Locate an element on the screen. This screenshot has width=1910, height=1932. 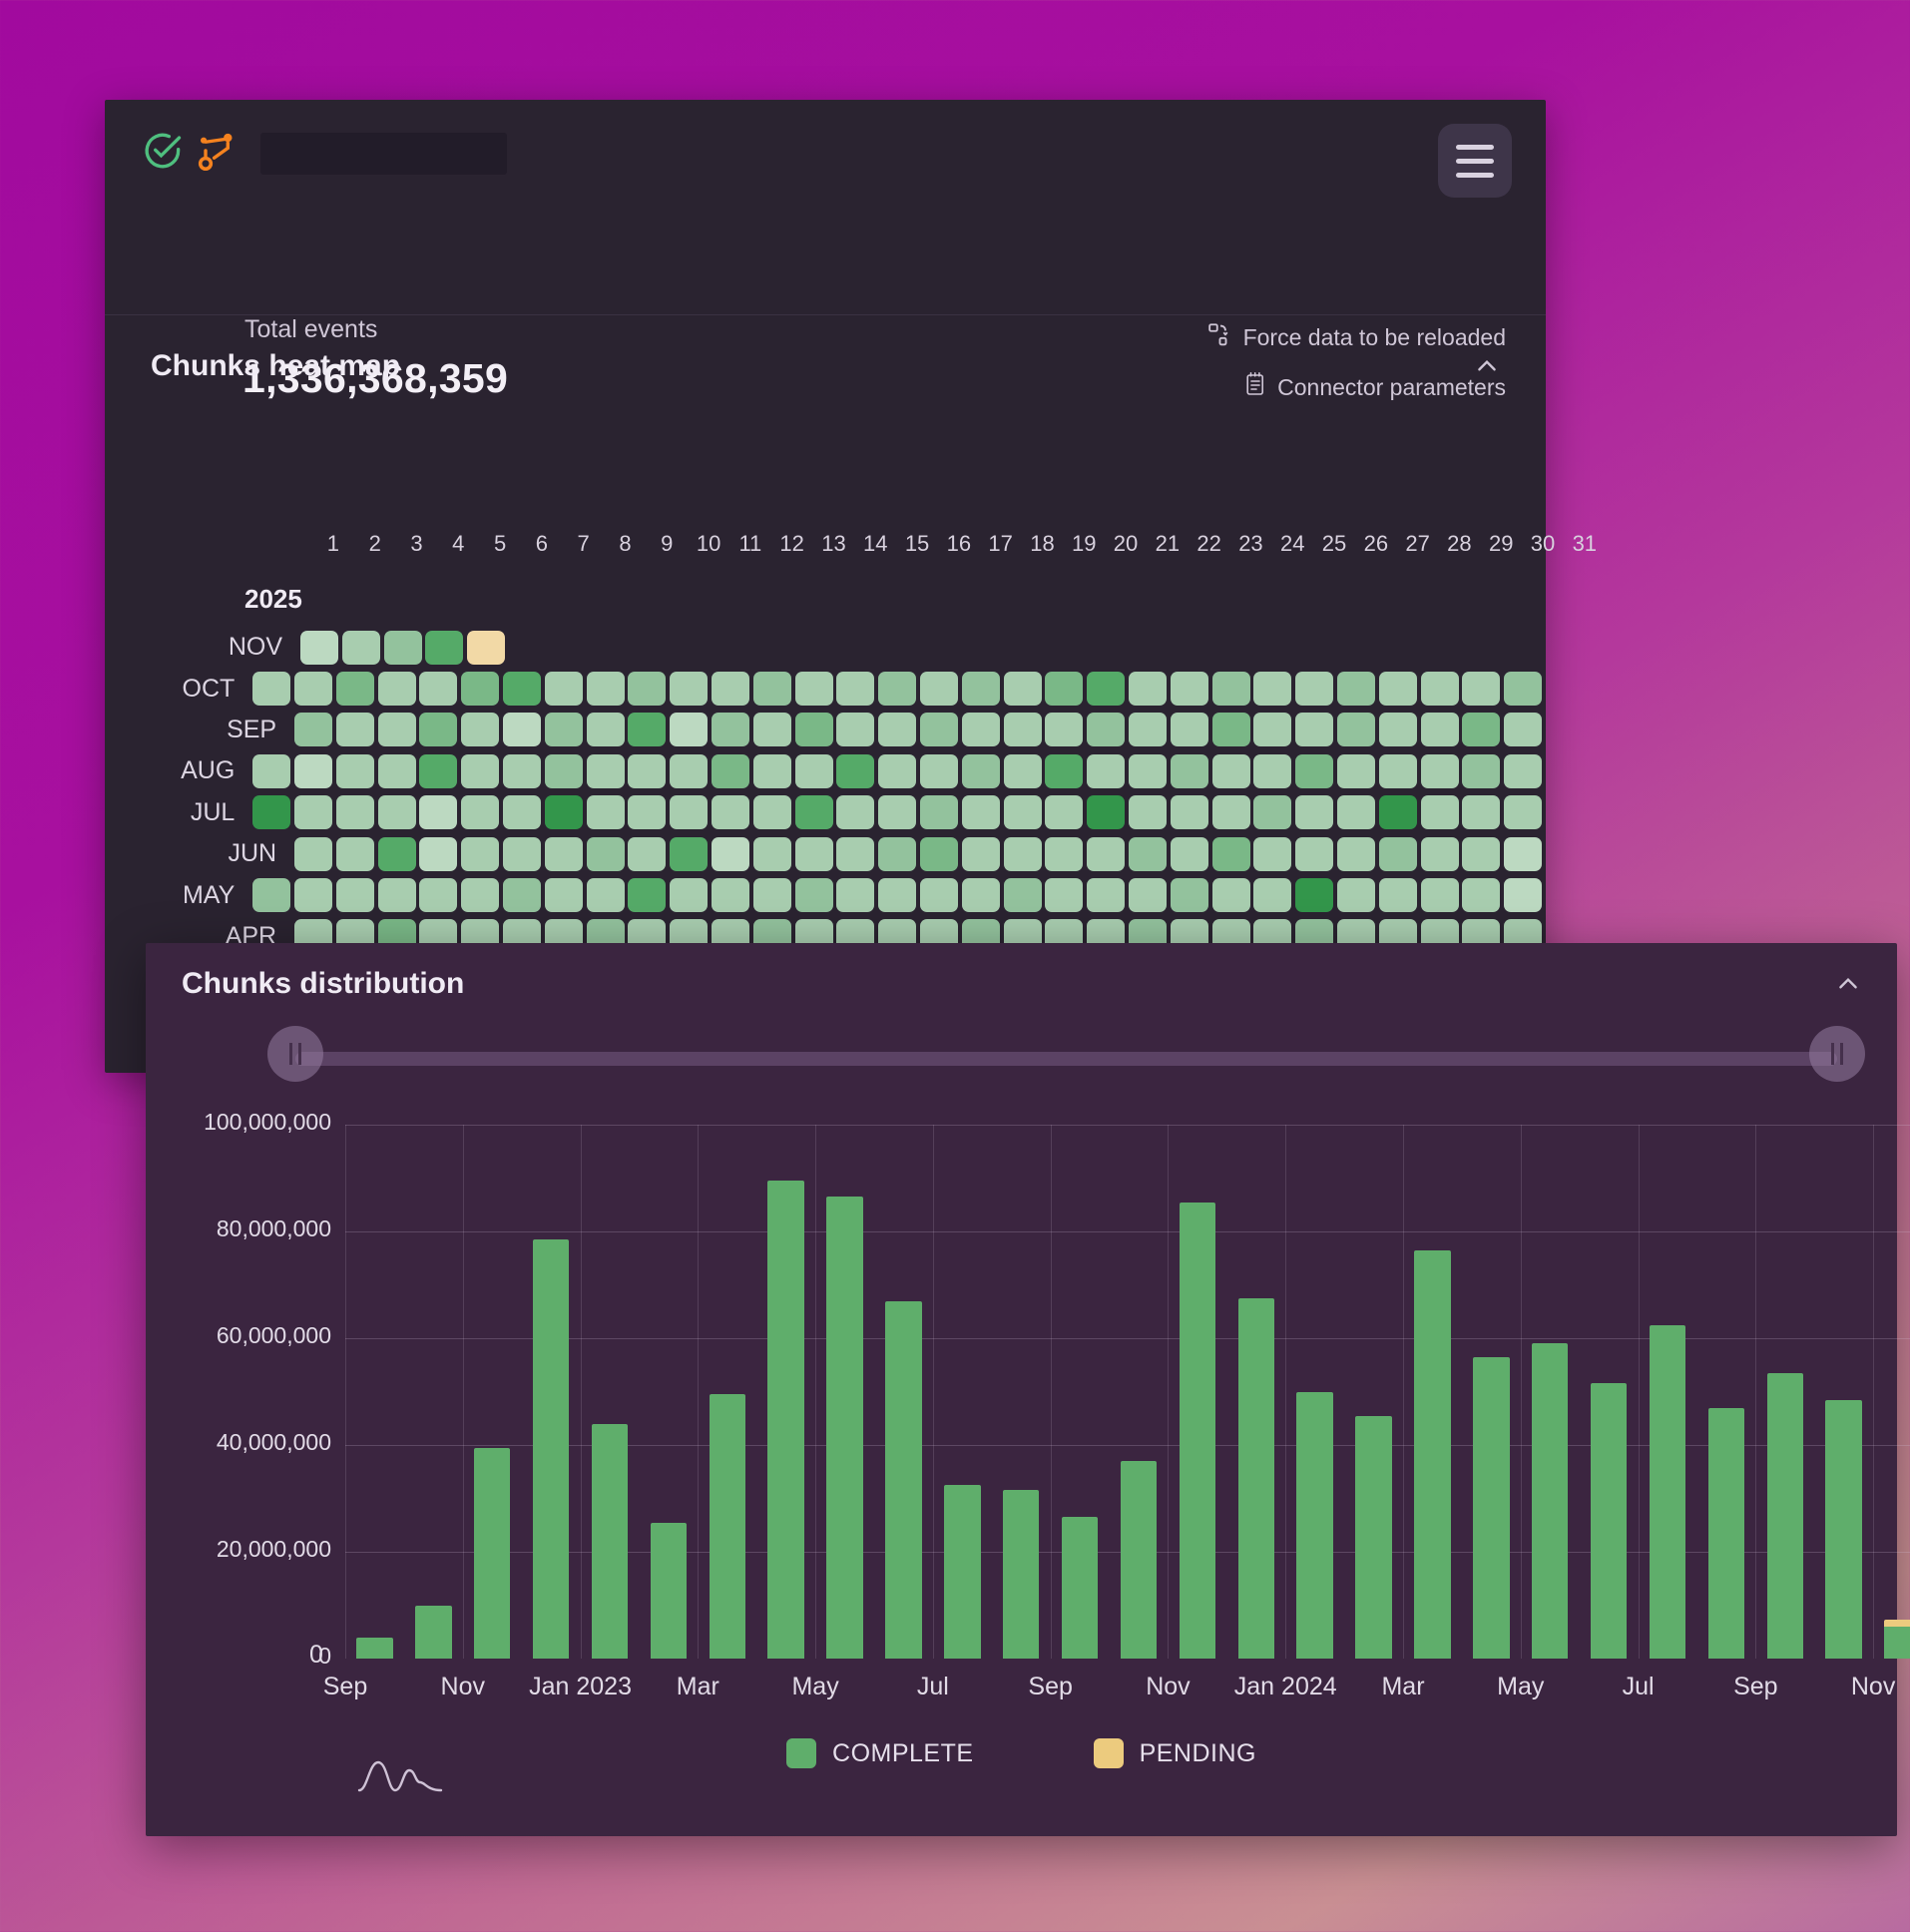
date-range-slider is located at coordinates (1066, 1054).